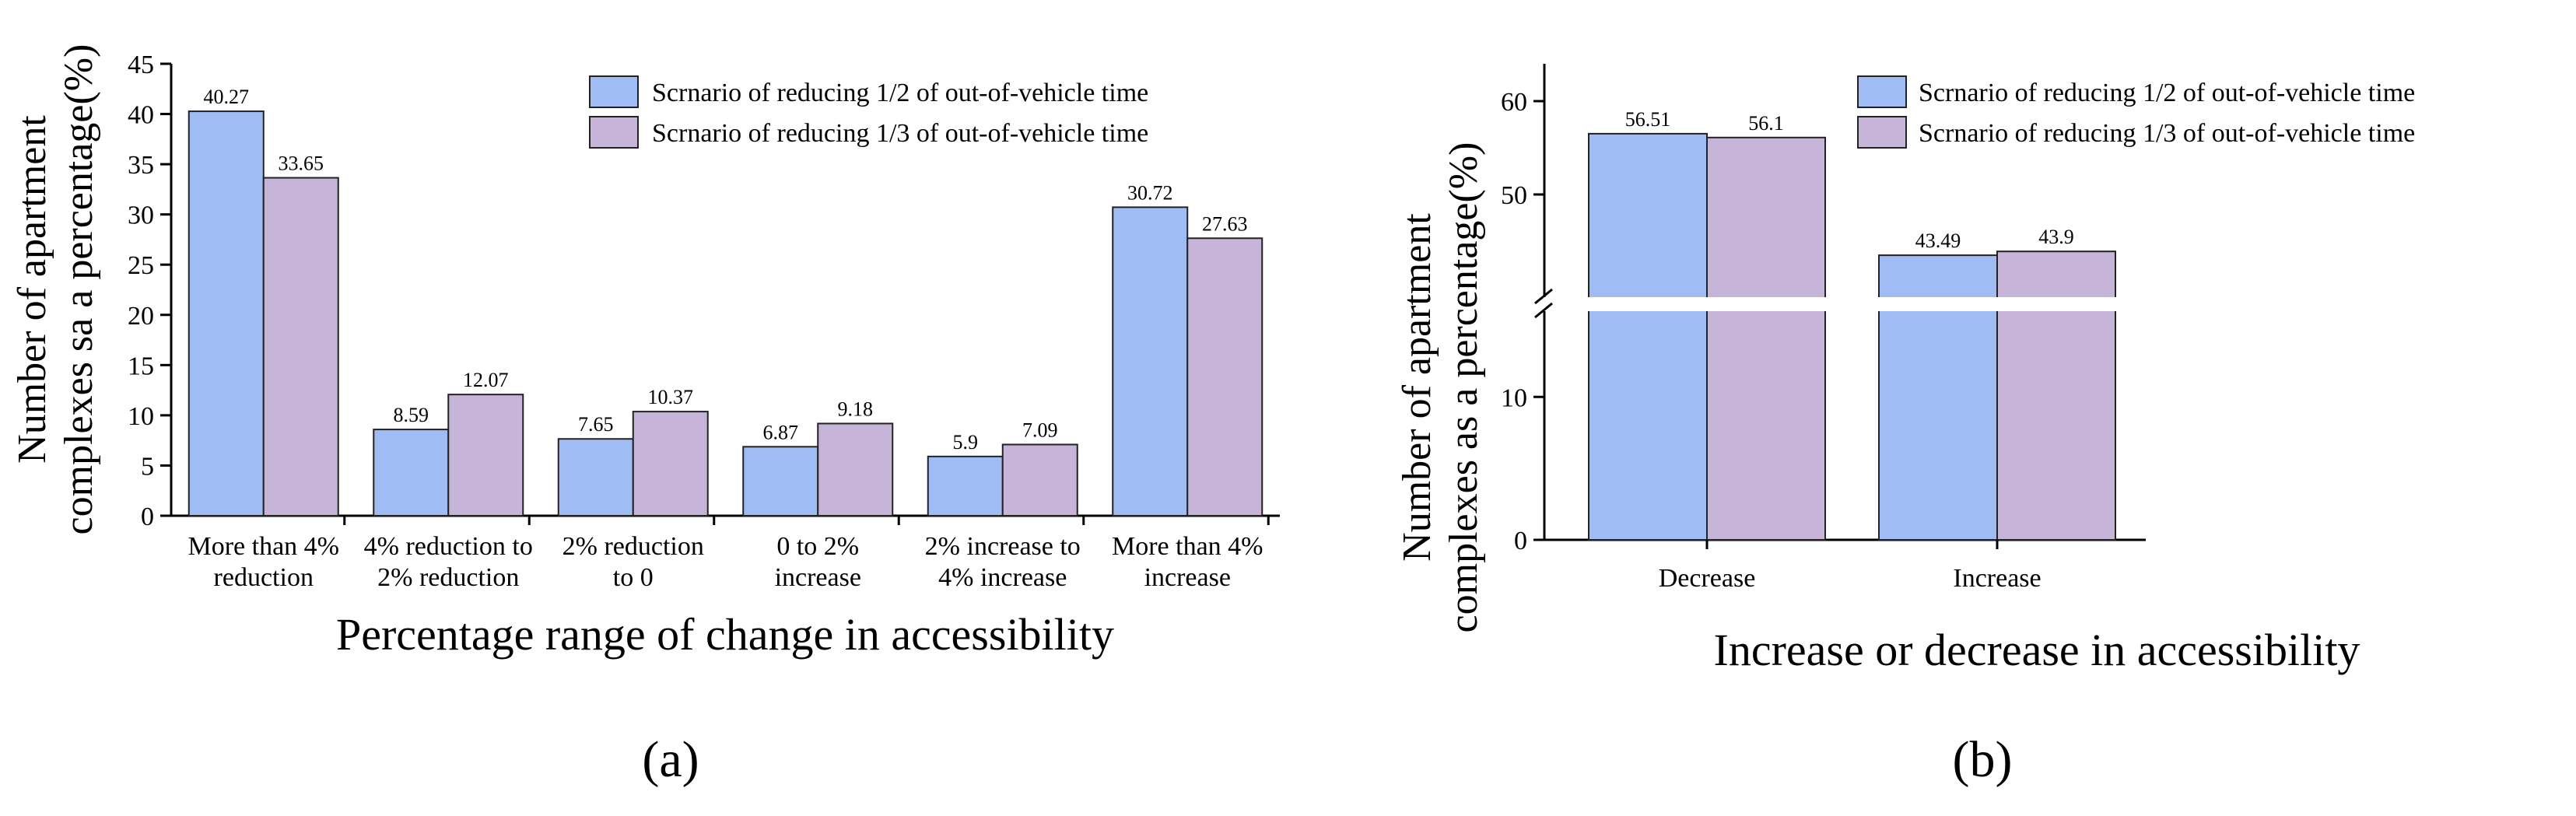  Describe the element at coordinates (1417, 387) in the screenshot. I see `chart-b-y-title-line1: Number of apartment` at that location.